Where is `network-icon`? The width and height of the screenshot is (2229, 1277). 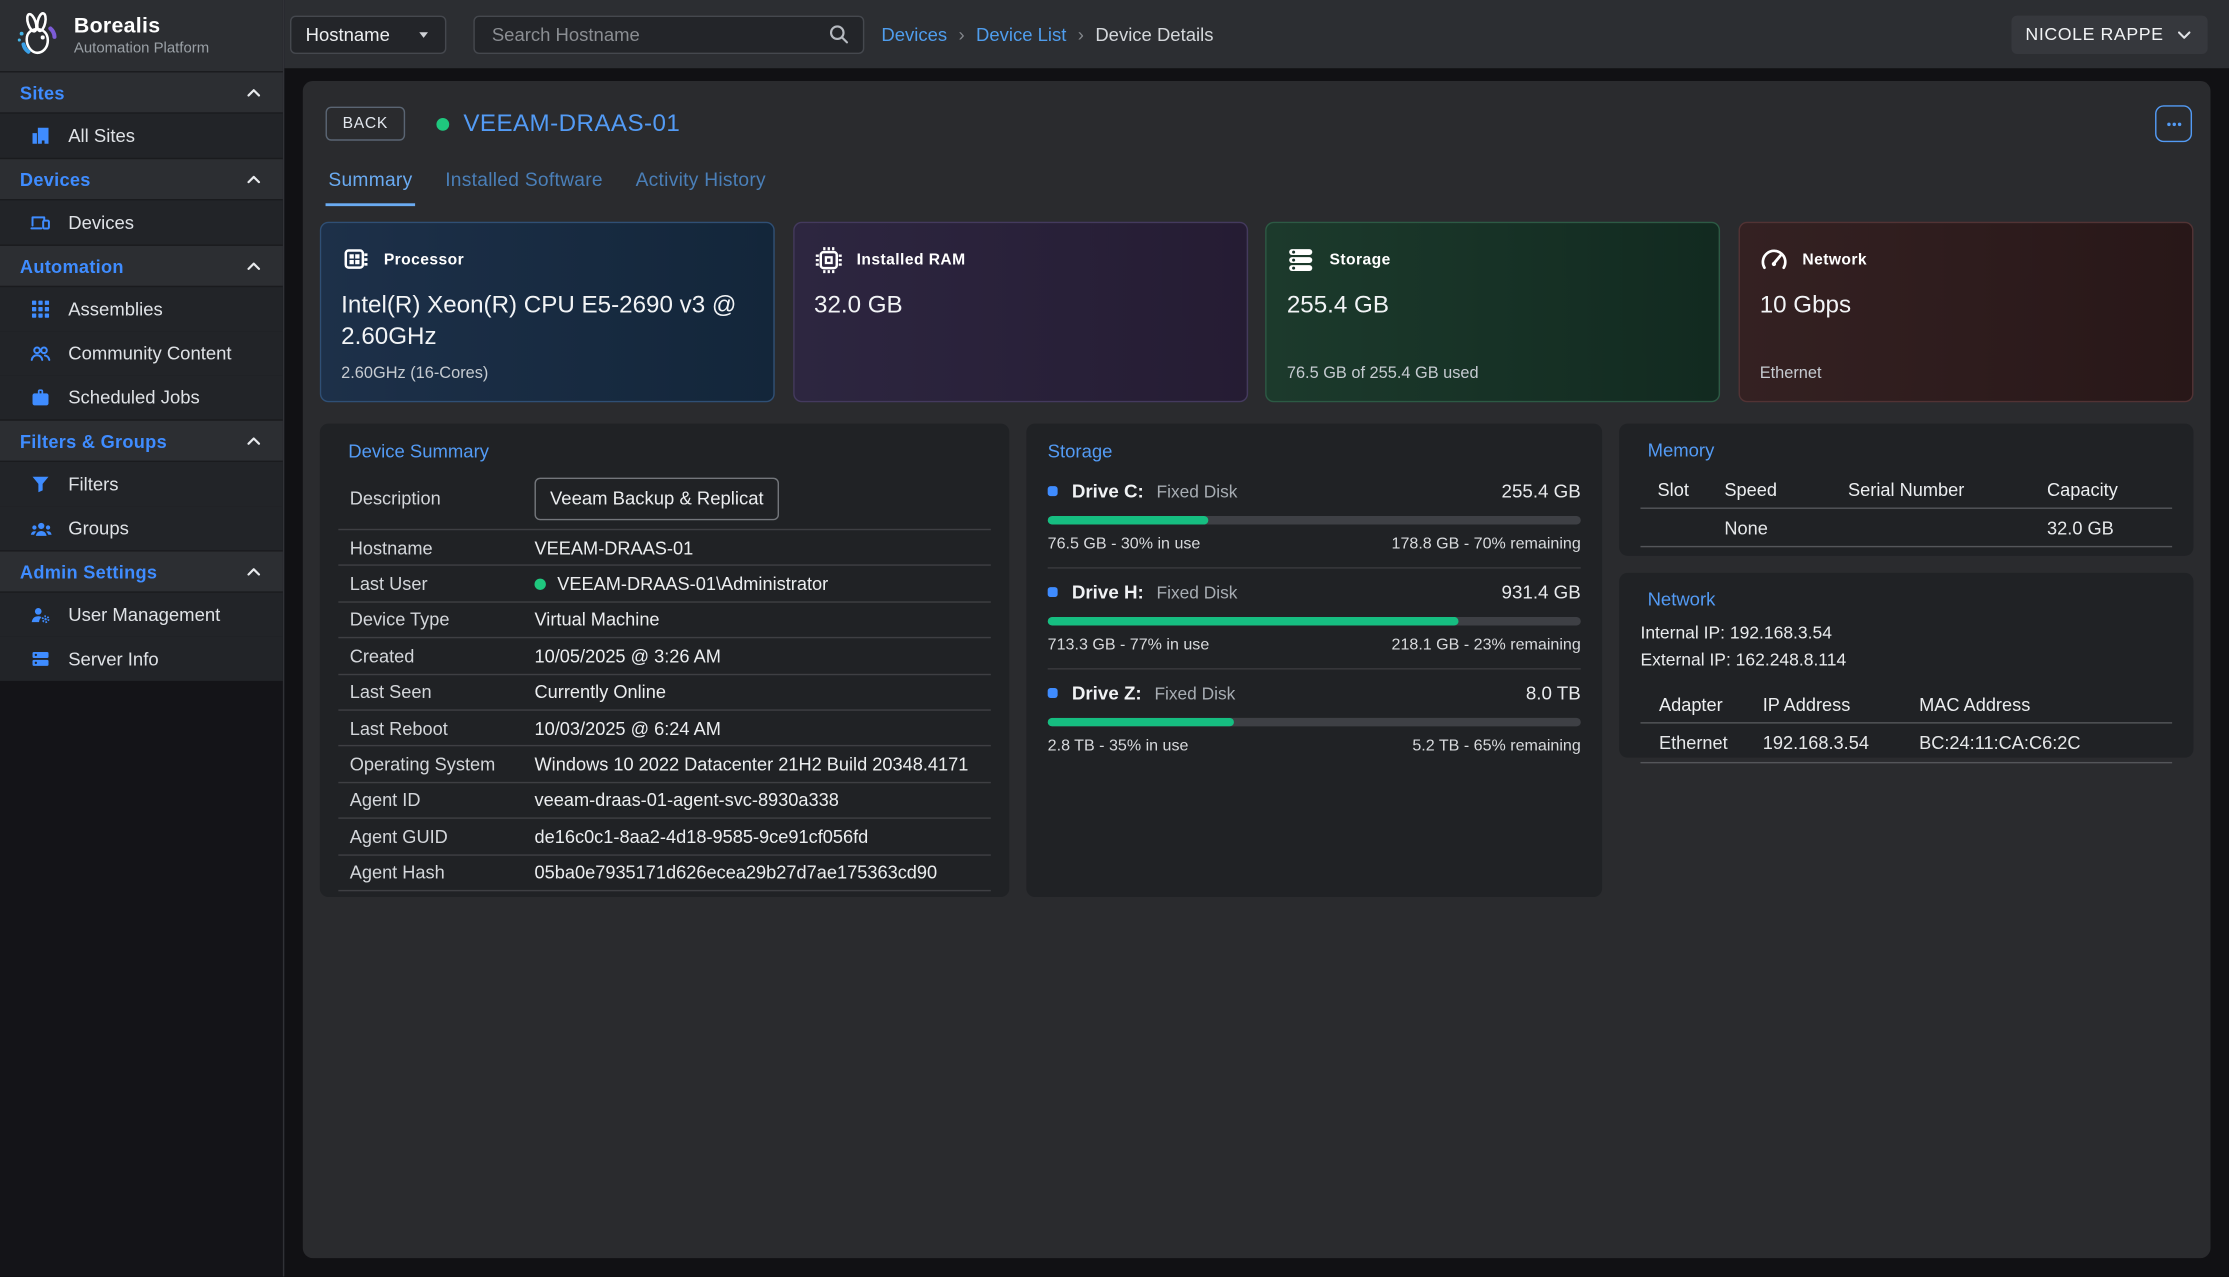
network-icon is located at coordinates (1774, 260).